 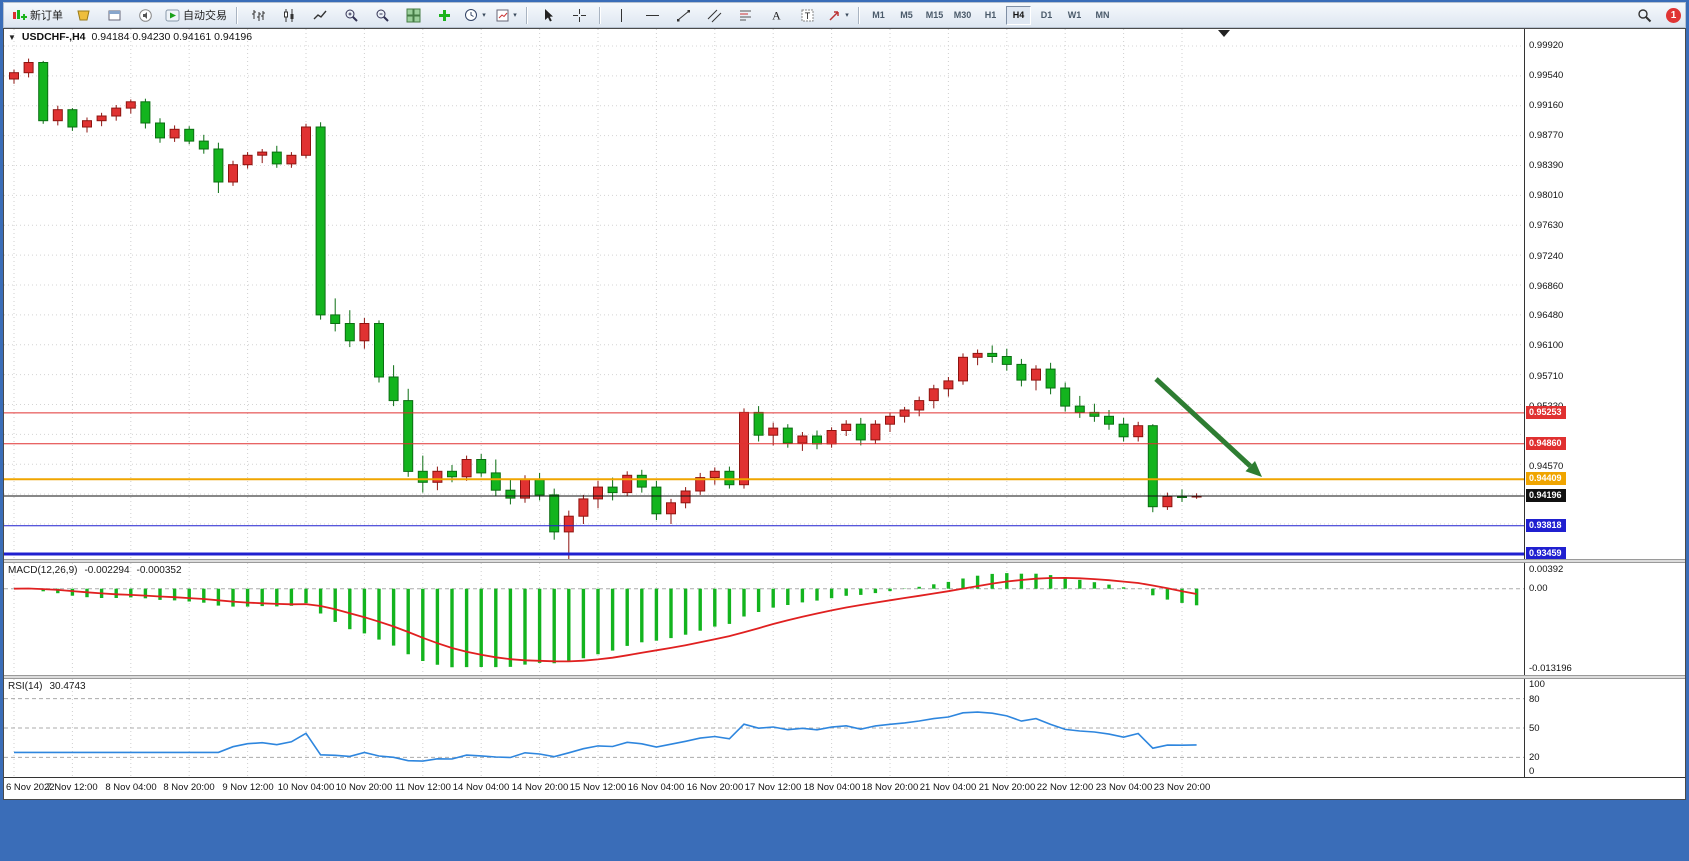 I want to click on timeframe-h4-button: H4, so click(x=1018, y=15).